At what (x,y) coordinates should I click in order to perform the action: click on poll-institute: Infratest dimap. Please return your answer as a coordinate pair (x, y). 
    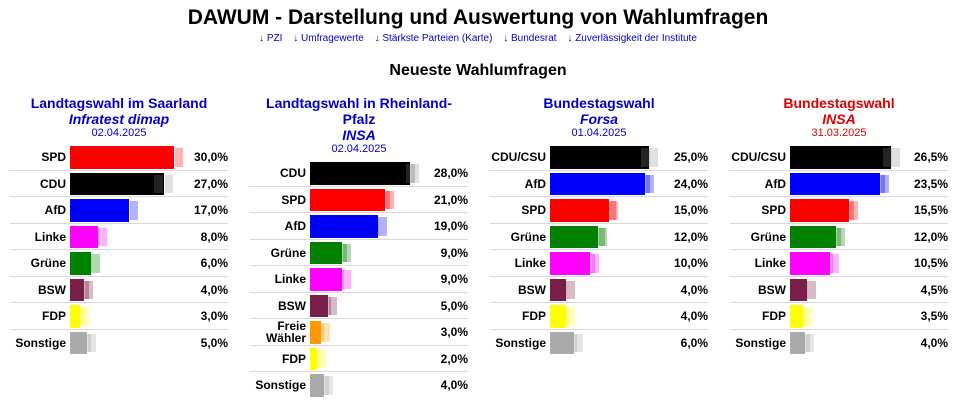
    Looking at the image, I should click on (119, 119).